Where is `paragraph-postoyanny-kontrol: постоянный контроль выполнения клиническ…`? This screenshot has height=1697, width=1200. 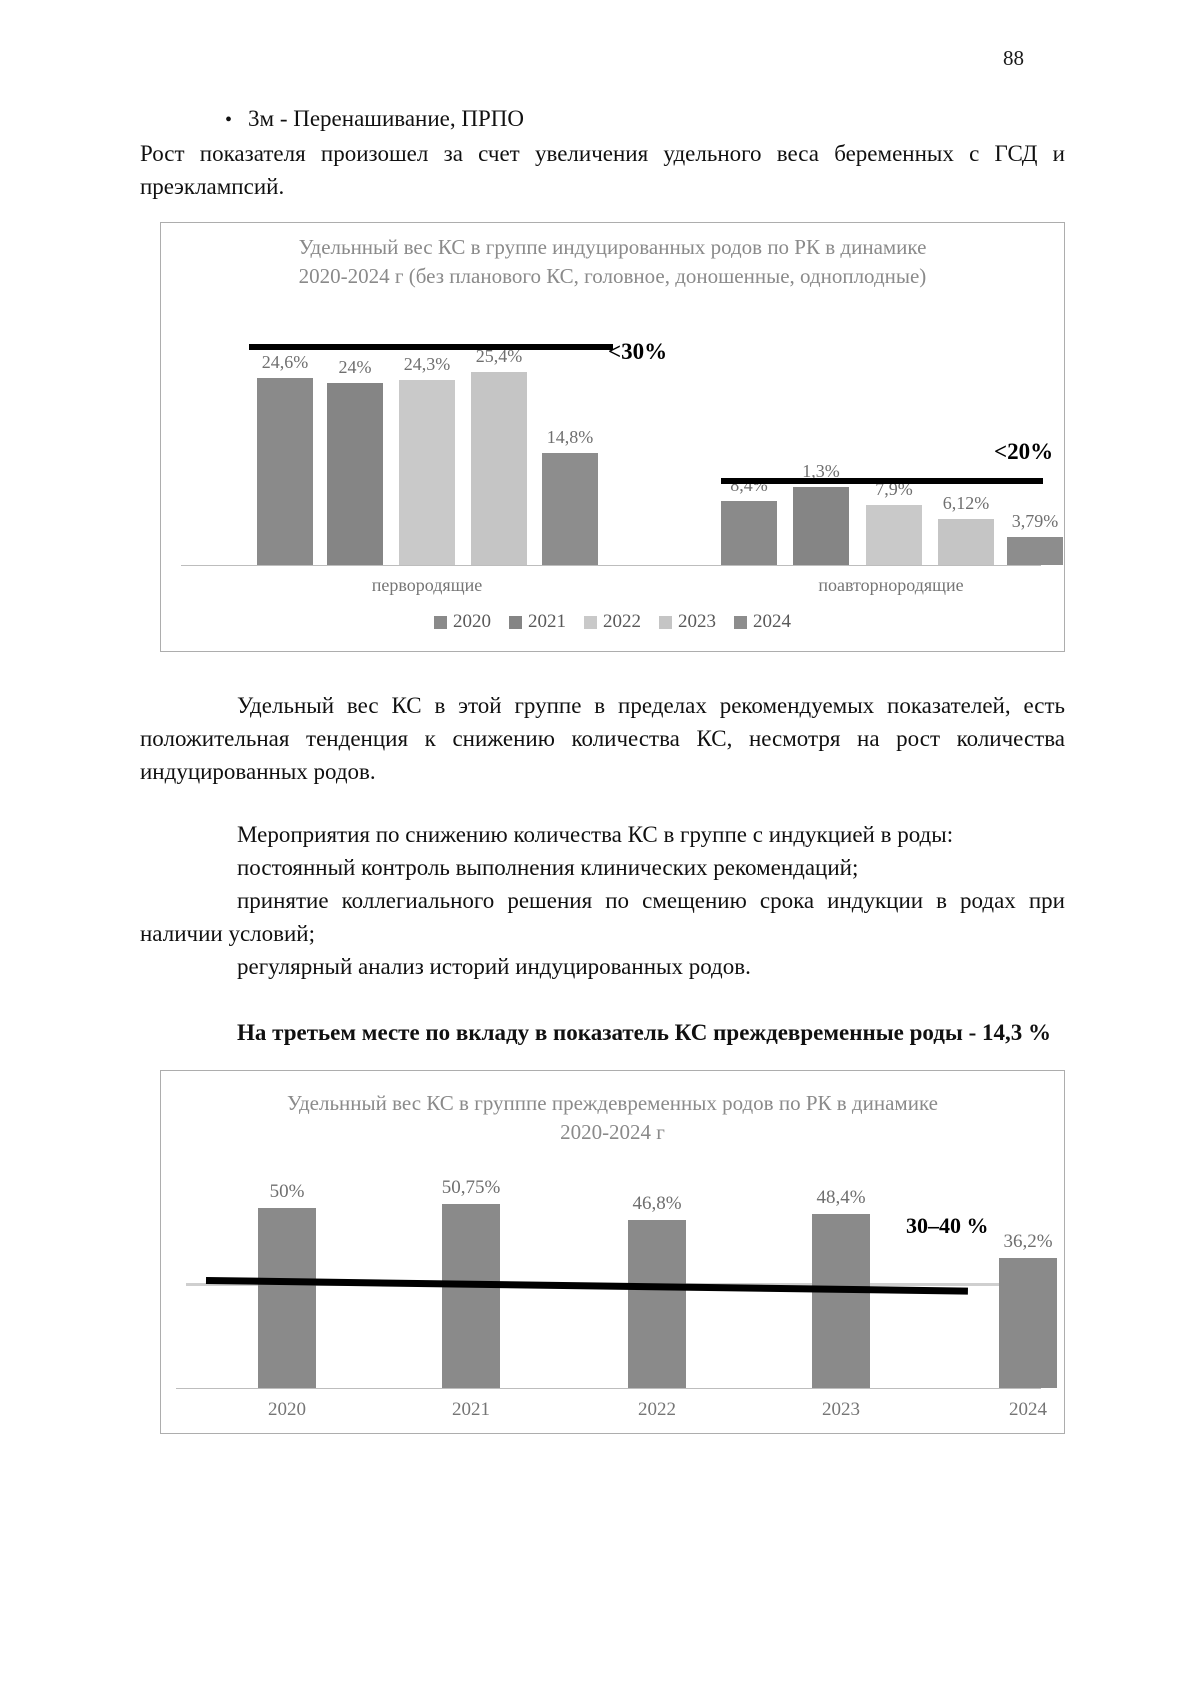
paragraph-postoyanny-kontrol: постоянный контроль выполнения клиническ… is located at coordinates (548, 867).